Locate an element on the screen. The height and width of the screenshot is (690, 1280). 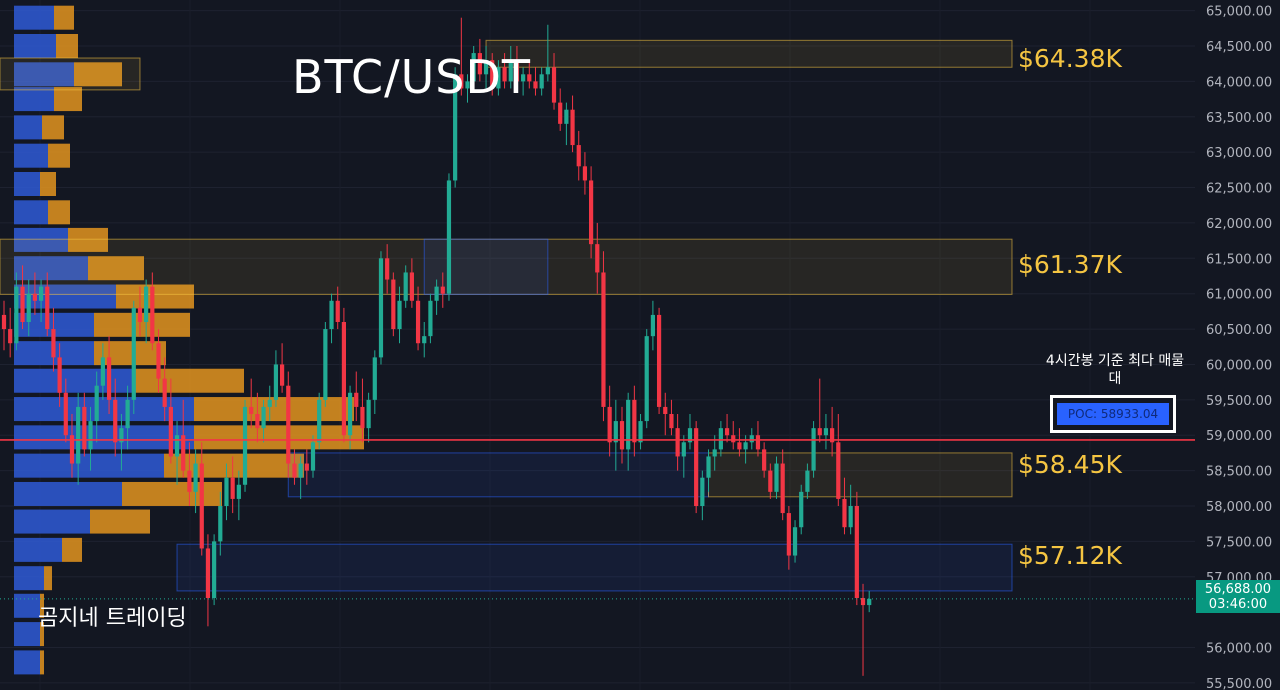
y-tick-label: 55,500.00 is located at coordinates (1239, 683).